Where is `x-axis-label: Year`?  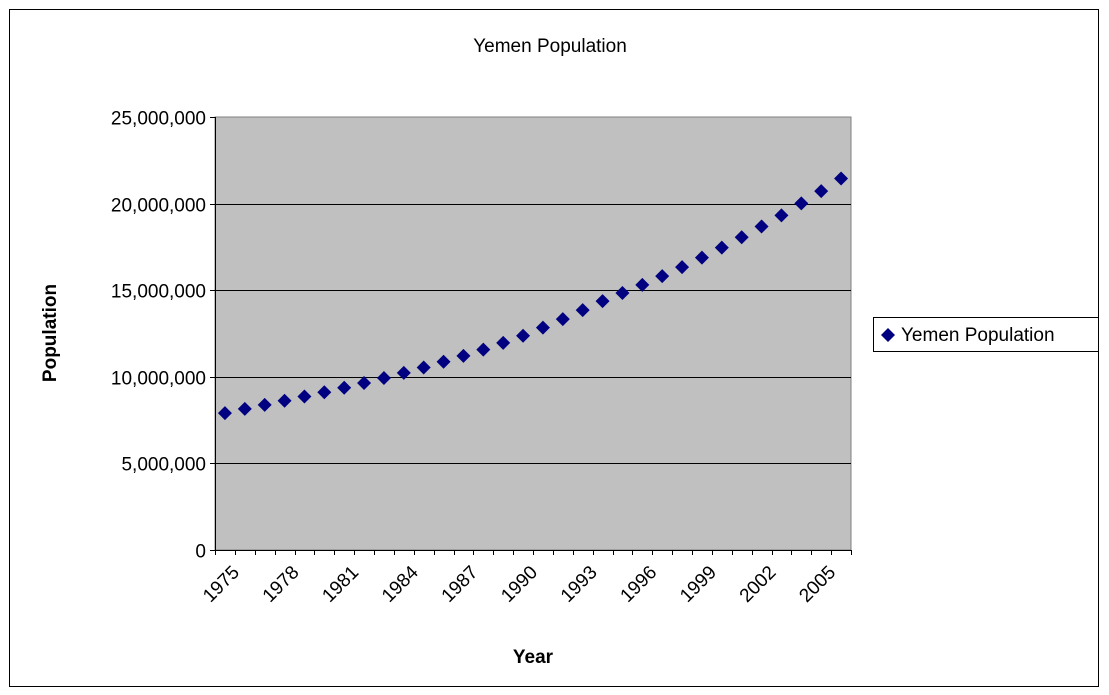 x-axis-label: Year is located at coordinates (533, 657).